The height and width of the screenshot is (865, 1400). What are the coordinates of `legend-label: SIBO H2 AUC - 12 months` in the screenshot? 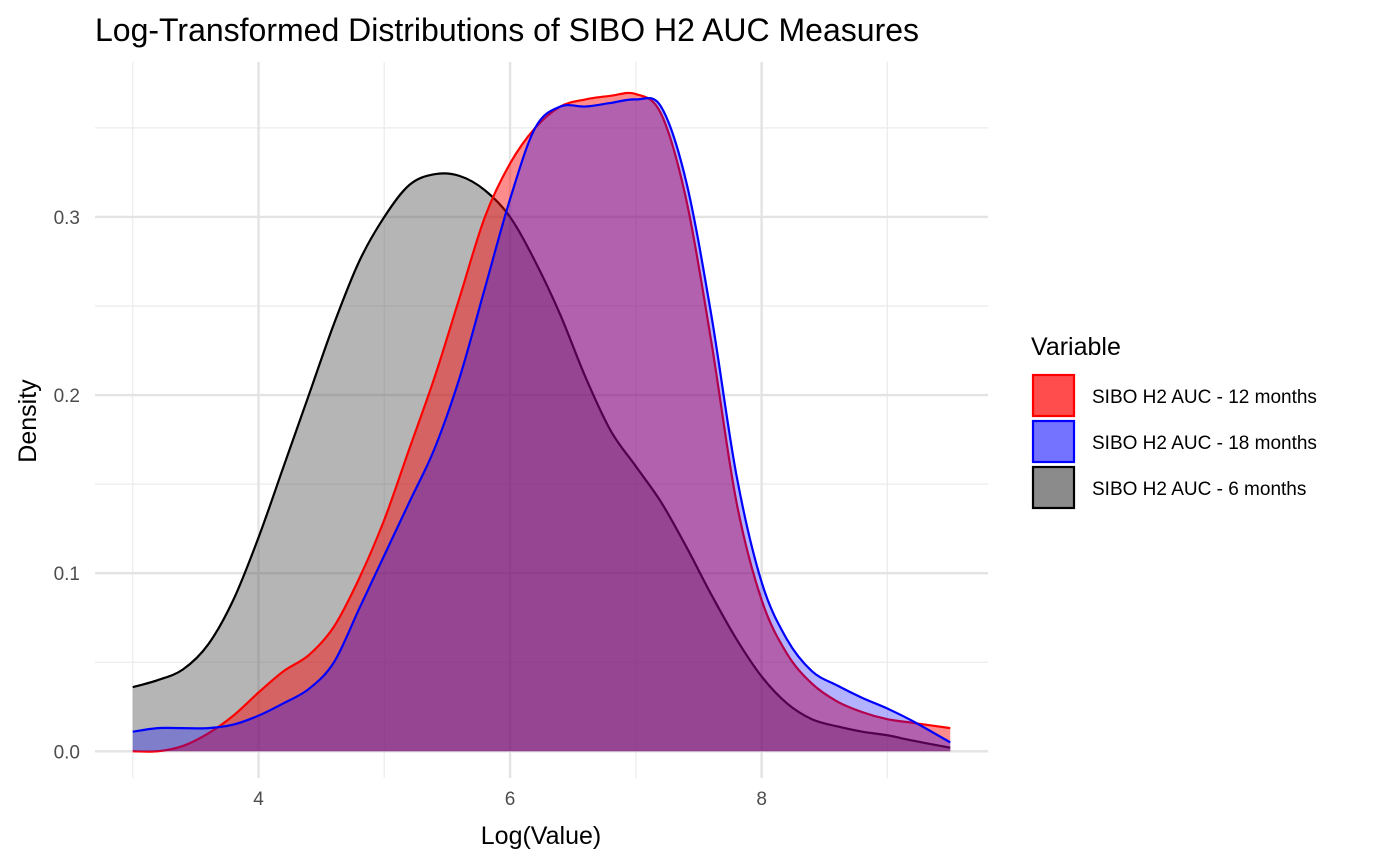 It's located at (1204, 397).